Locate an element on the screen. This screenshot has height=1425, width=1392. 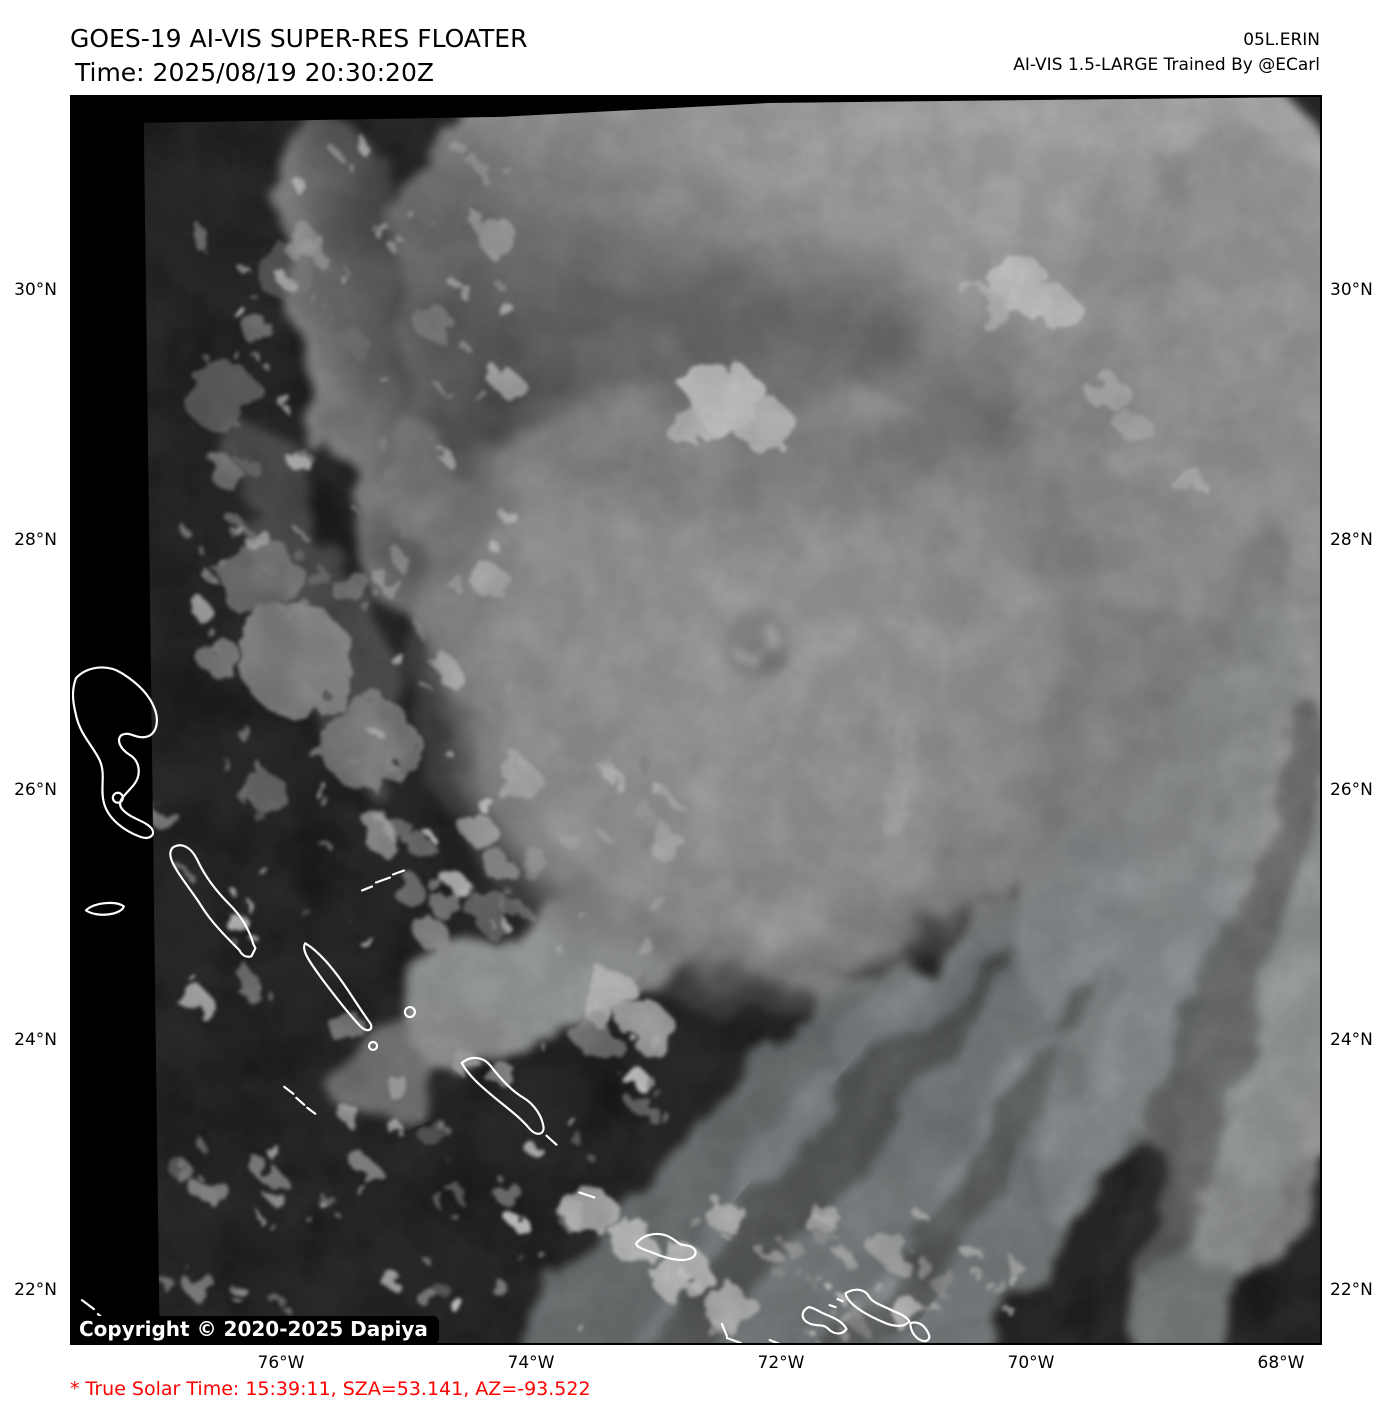
coastline-cat-island is located at coordinates (213, 901).